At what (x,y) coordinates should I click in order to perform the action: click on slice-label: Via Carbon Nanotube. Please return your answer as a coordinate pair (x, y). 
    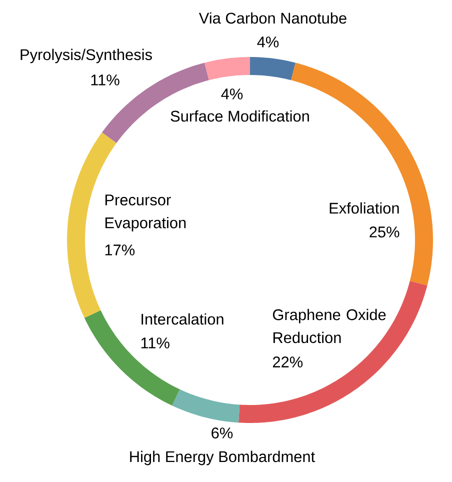
    Looking at the image, I should click on (272, 18).